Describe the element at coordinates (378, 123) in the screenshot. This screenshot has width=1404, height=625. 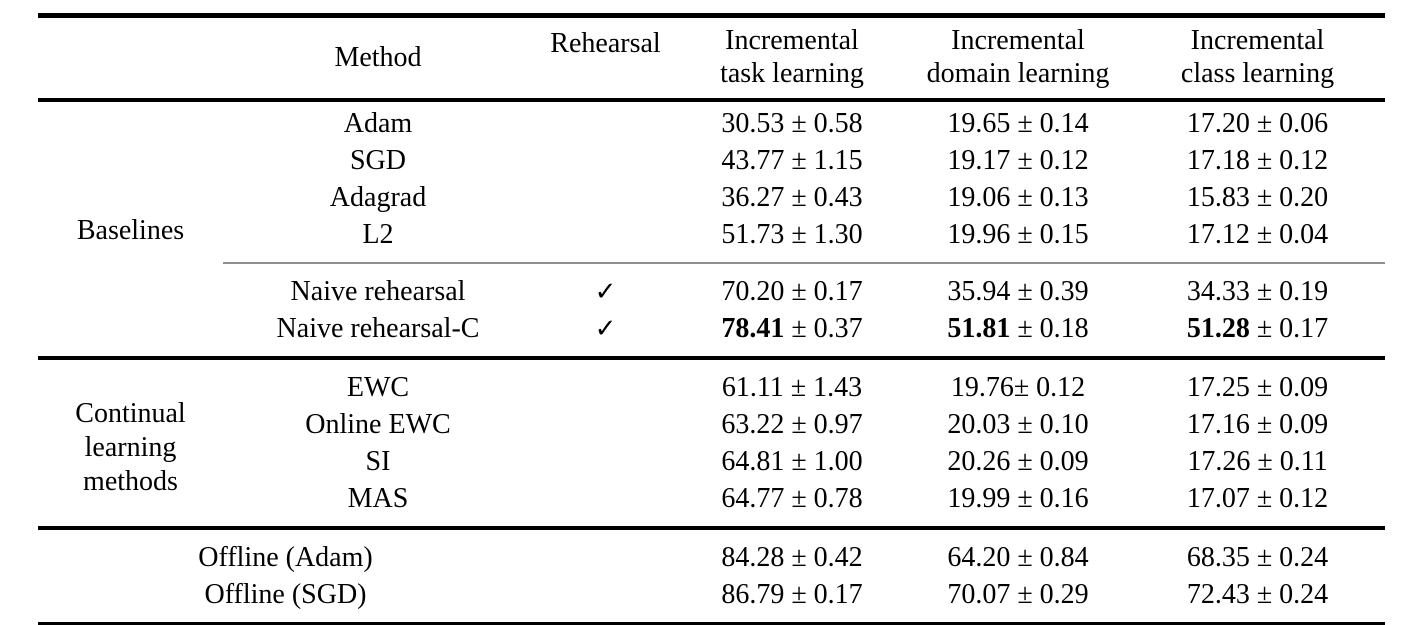
I see `method-cell: Adam` at that location.